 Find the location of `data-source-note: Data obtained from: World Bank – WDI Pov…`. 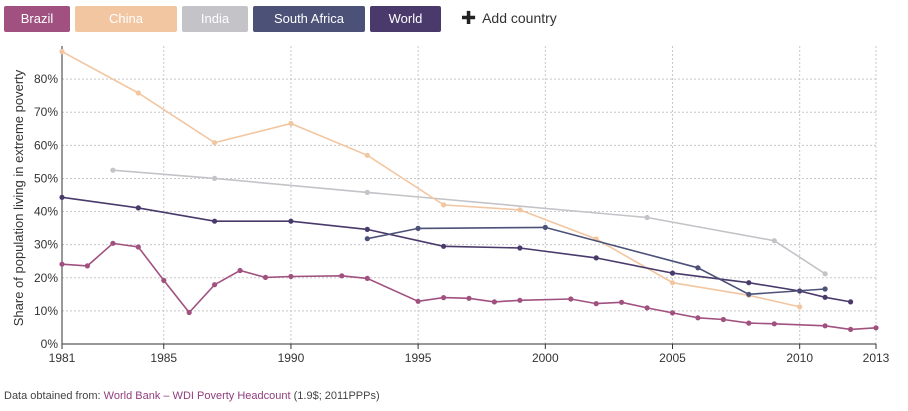

data-source-note: Data obtained from: World Bank – WDI Pov… is located at coordinates (192, 396).